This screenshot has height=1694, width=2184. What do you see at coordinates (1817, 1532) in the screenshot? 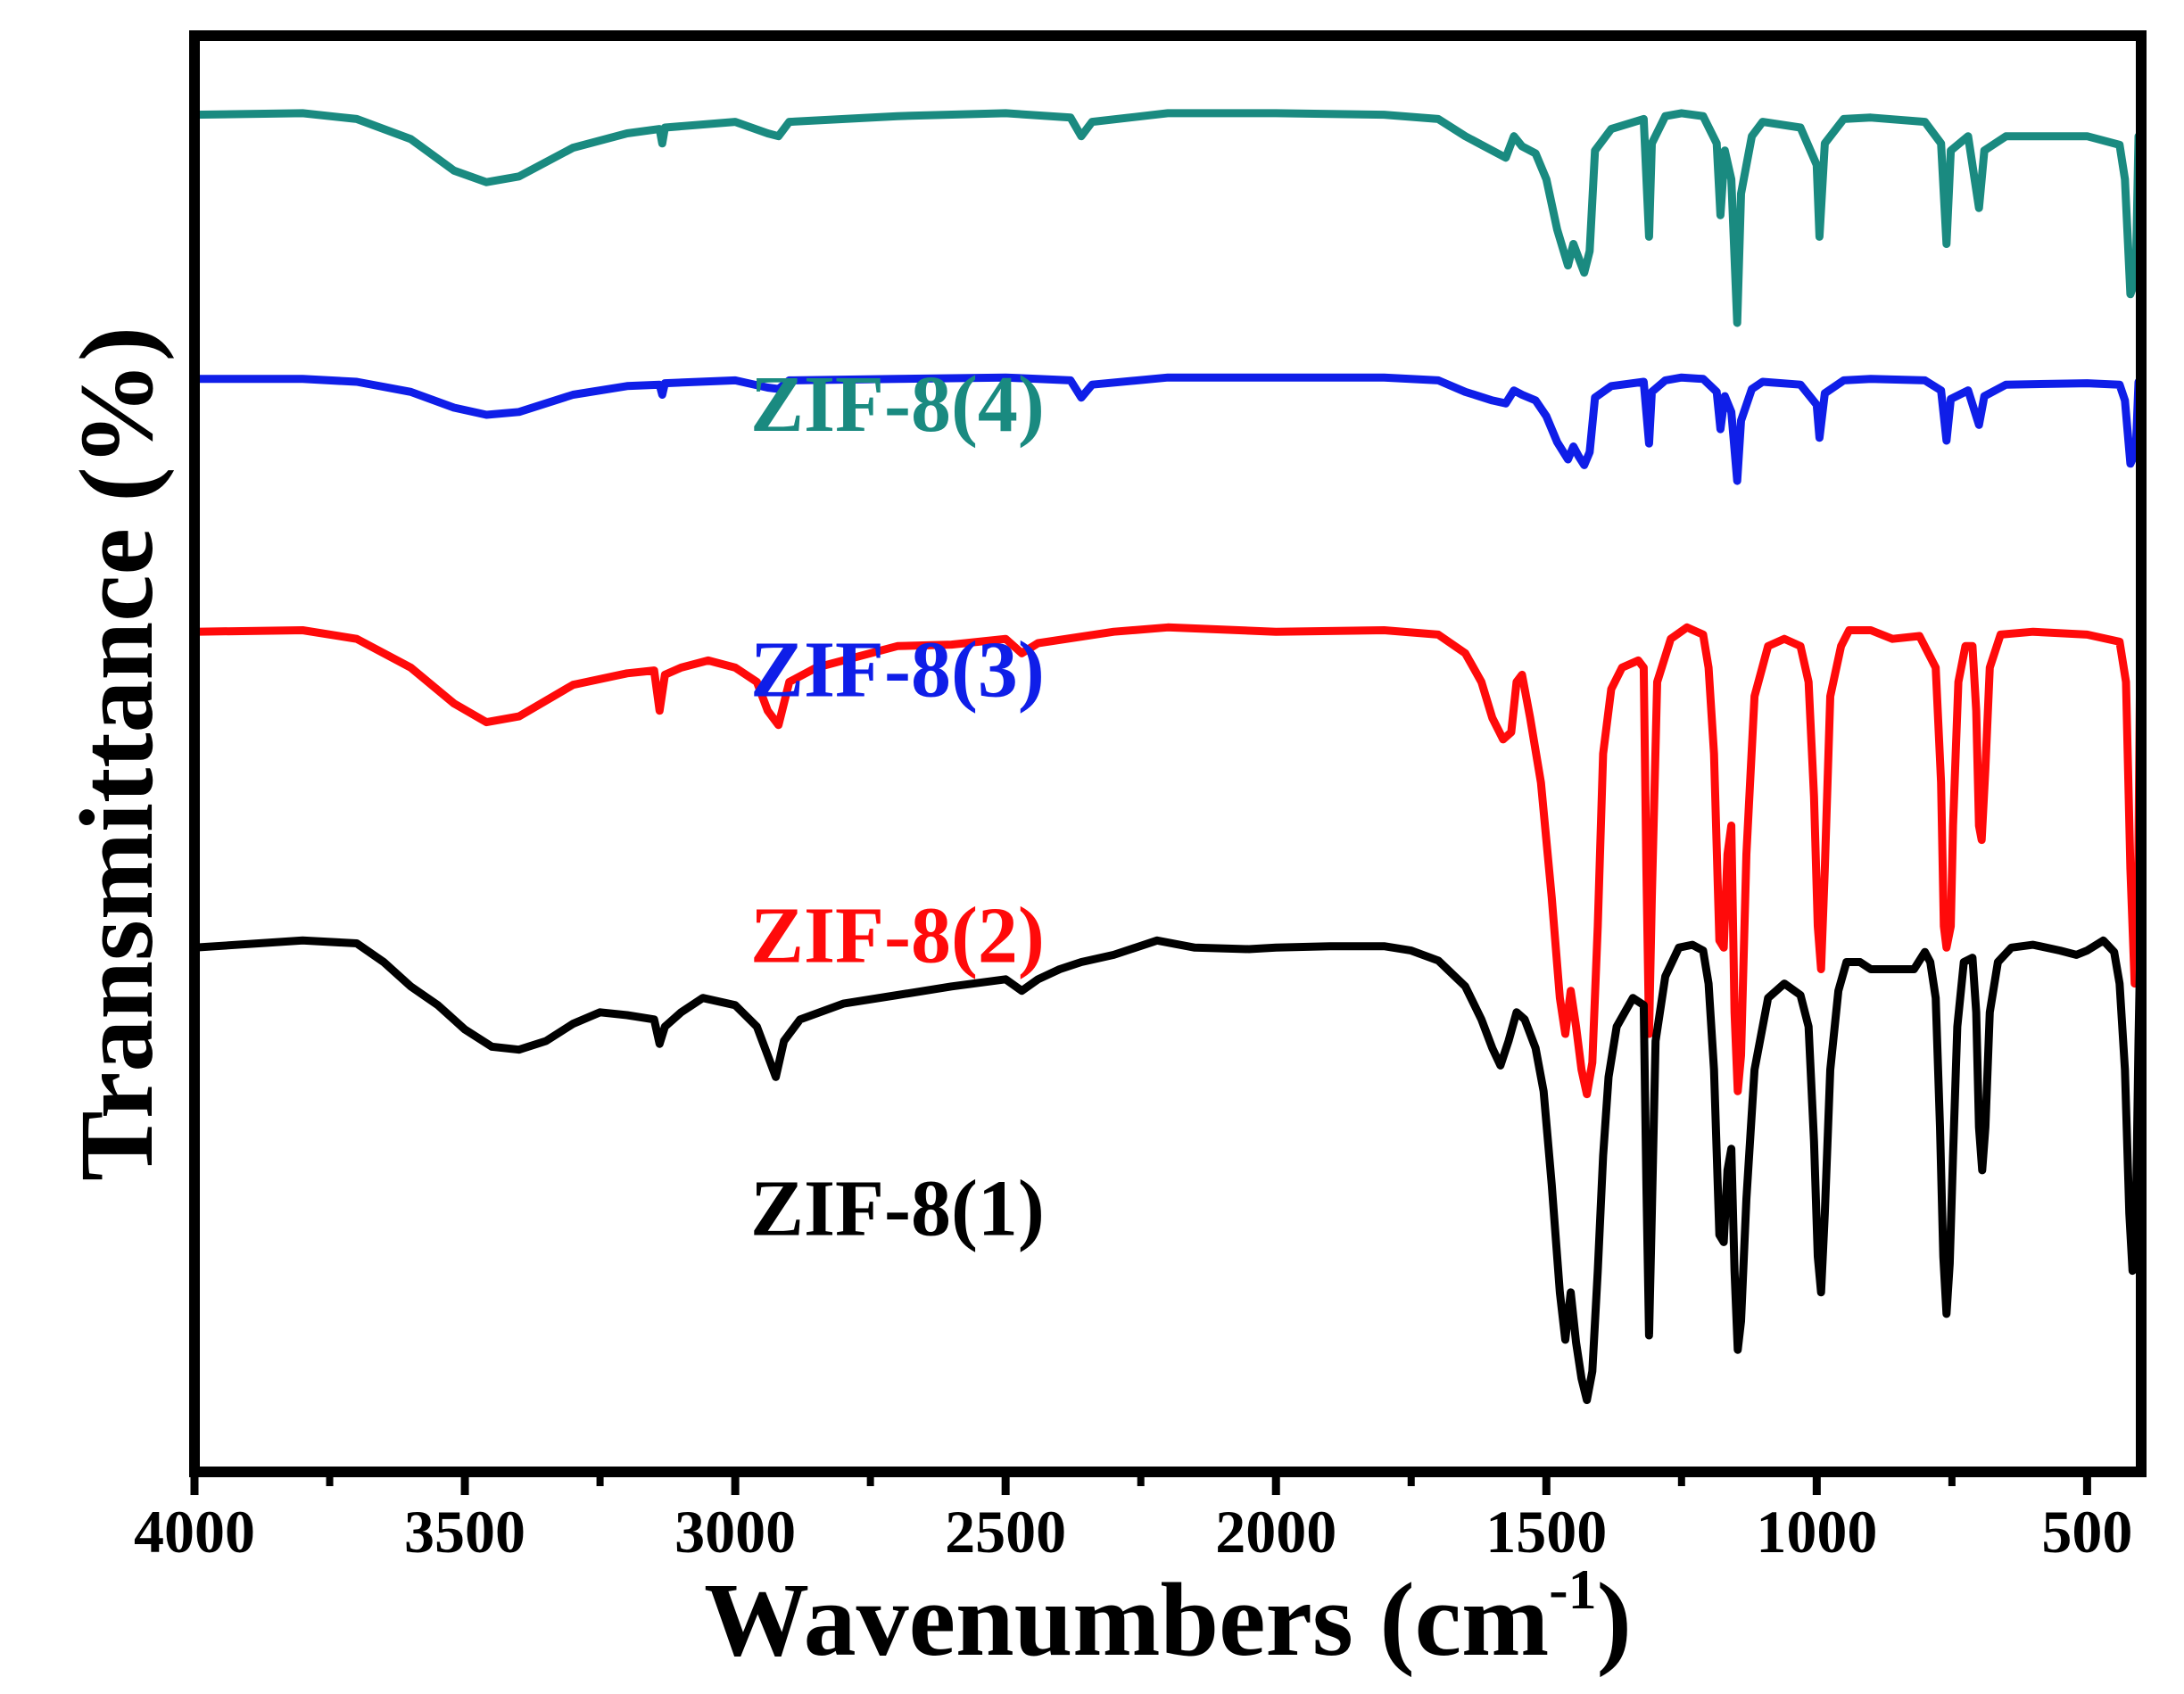
I see `x-tick-label-1000: 1000` at bounding box center [1817, 1532].